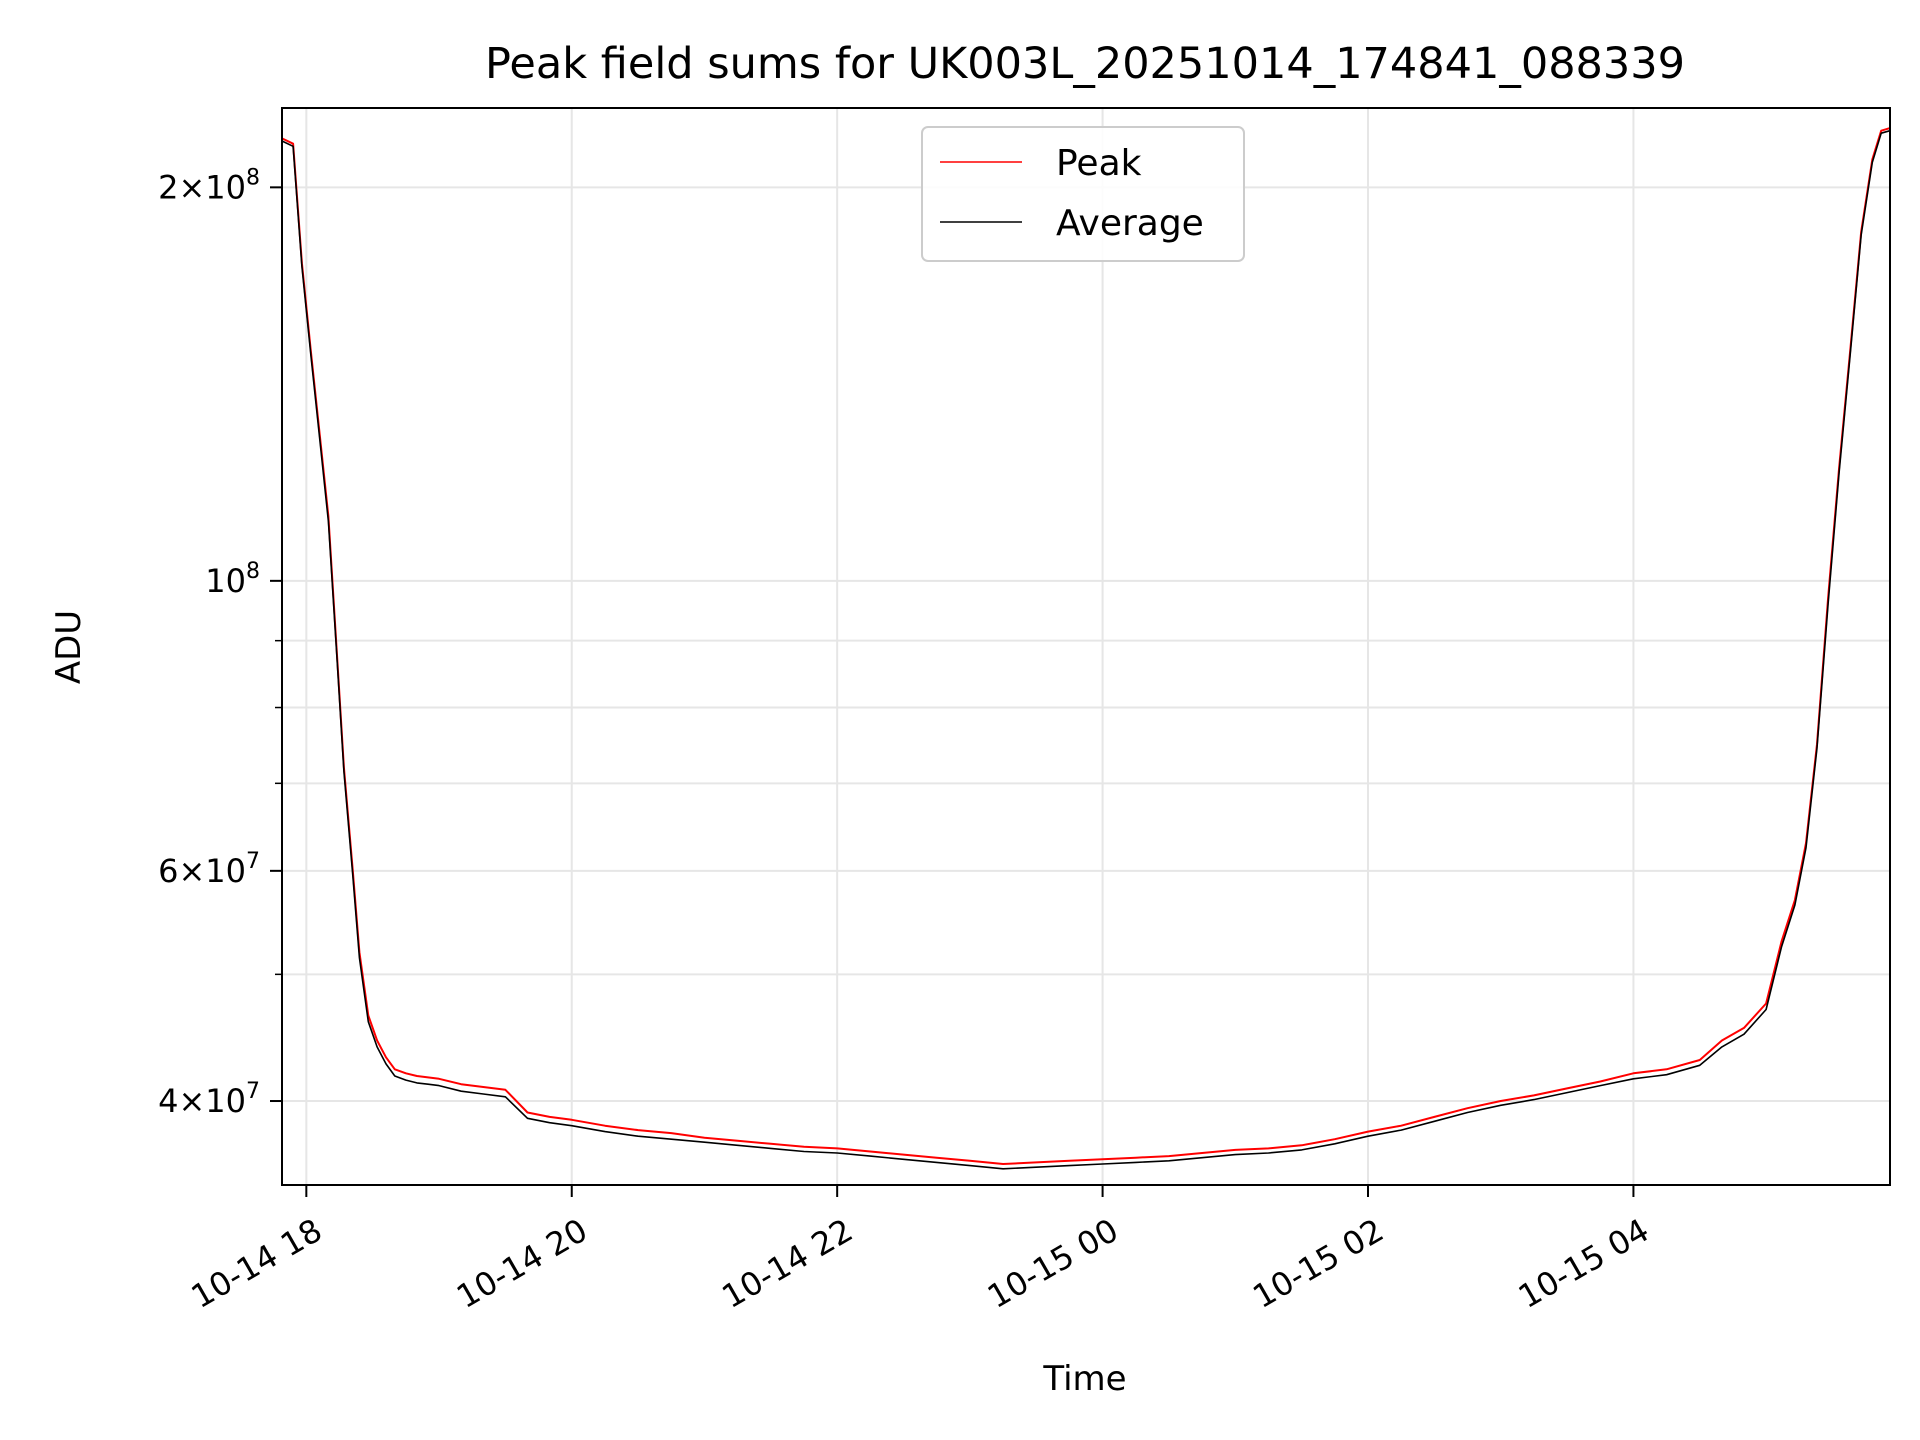  I want to click on y-tick-label: 2×108, so click(209, 185).